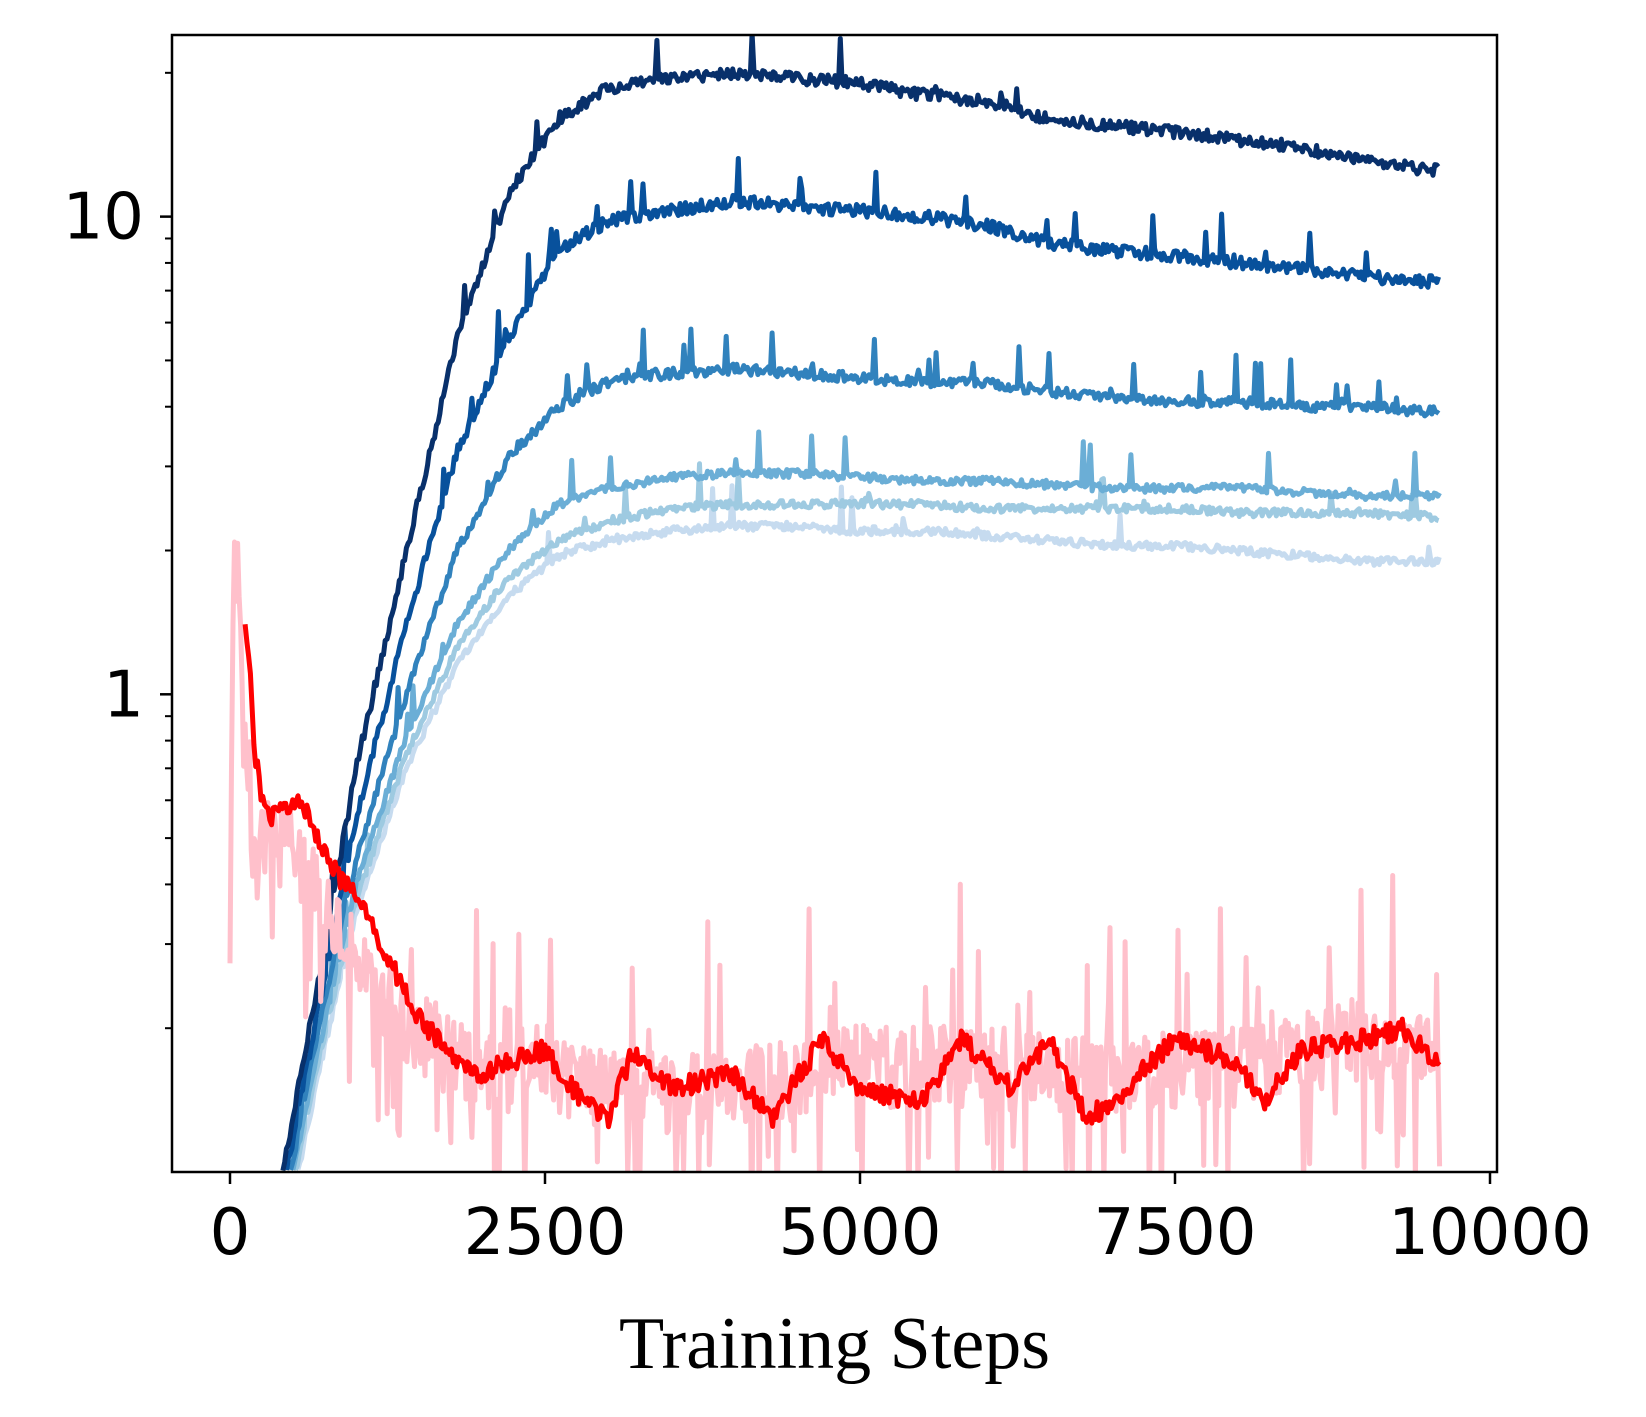  Describe the element at coordinates (1175, 1233) in the screenshot. I see `x-tick-label: 7500` at that location.